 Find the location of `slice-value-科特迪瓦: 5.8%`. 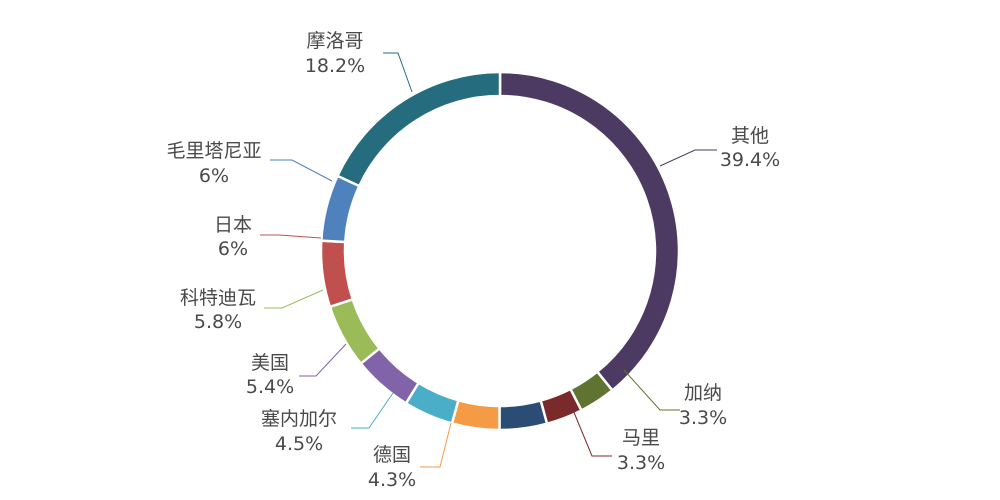

slice-value-科特迪瓦: 5.8% is located at coordinates (218, 322).